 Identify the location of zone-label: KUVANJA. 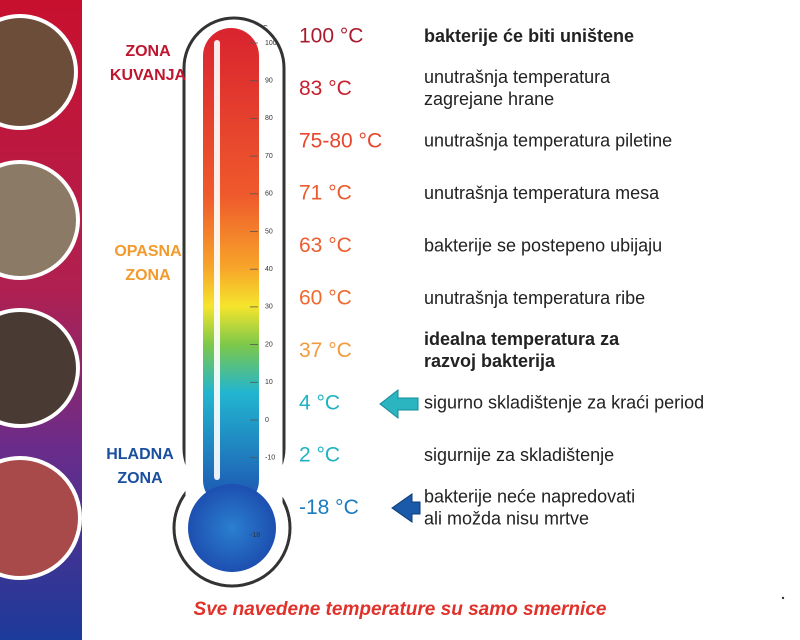
(148, 75).